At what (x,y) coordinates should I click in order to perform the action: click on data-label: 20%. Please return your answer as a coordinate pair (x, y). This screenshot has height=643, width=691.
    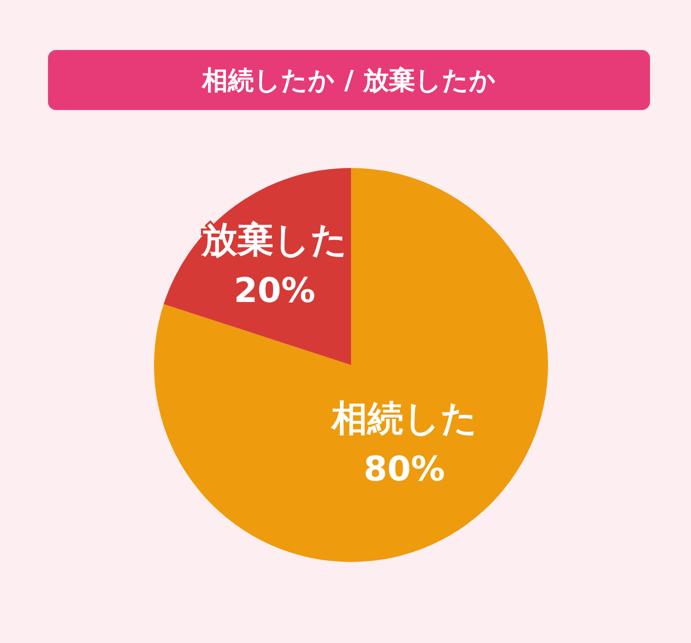
    Looking at the image, I should click on (275, 290).